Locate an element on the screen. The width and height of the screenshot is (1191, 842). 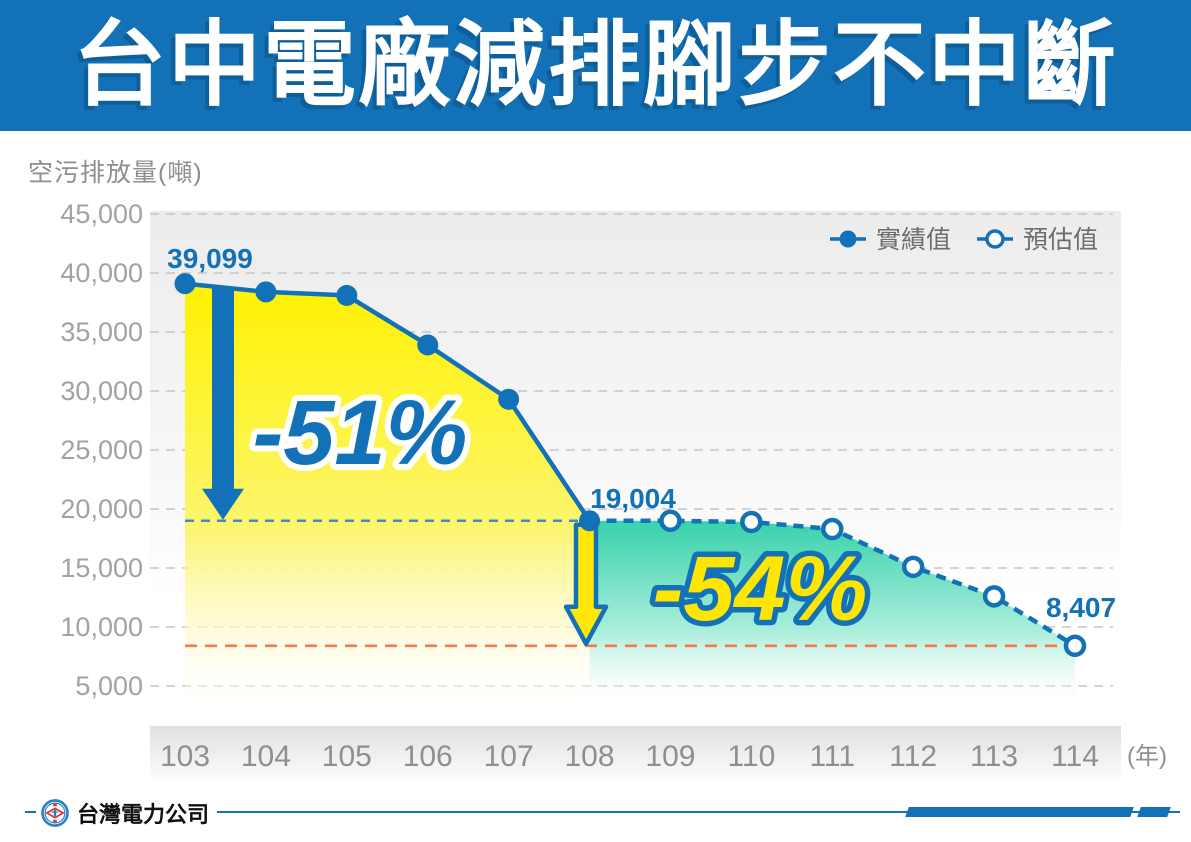
percent-annotation-51: -51% is located at coordinates (360, 433).